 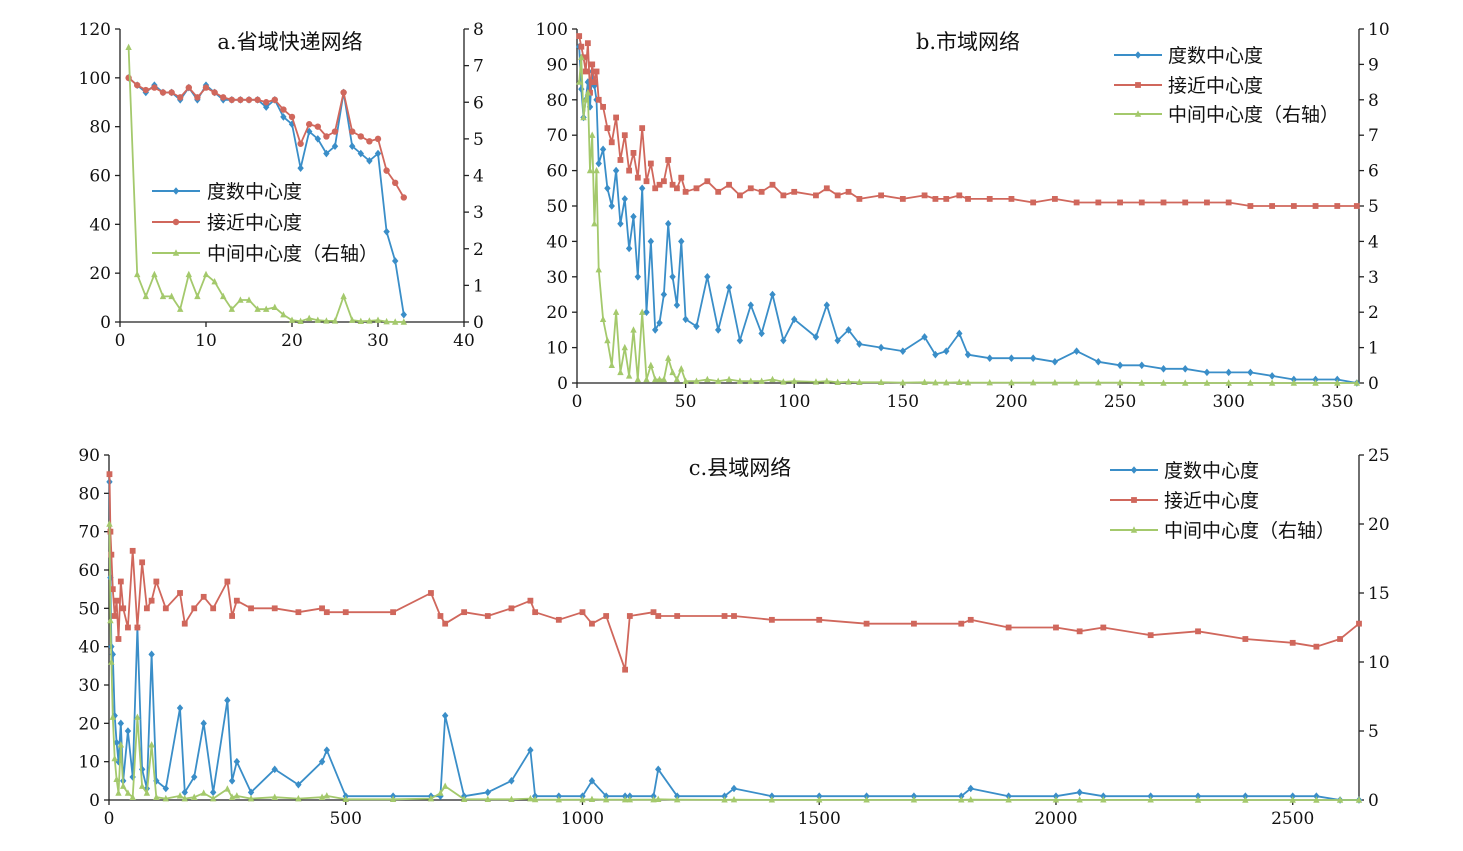 What do you see at coordinates (1373, 278) in the screenshot?
I see `y2-tick-label: 3` at bounding box center [1373, 278].